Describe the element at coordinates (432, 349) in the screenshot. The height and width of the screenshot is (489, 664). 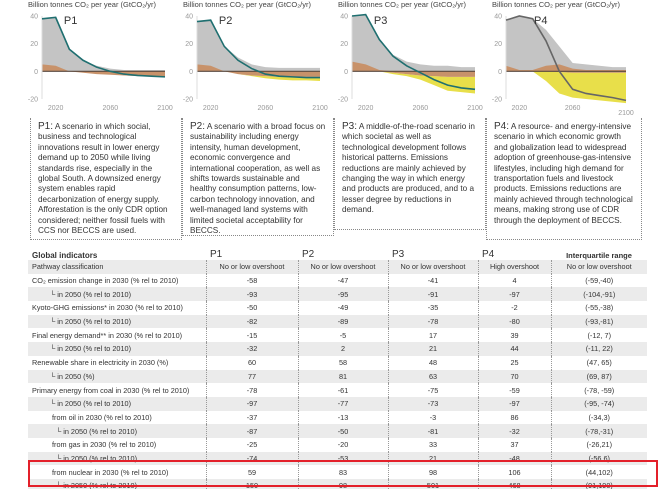
I see `value-cell-p3: 21` at that location.